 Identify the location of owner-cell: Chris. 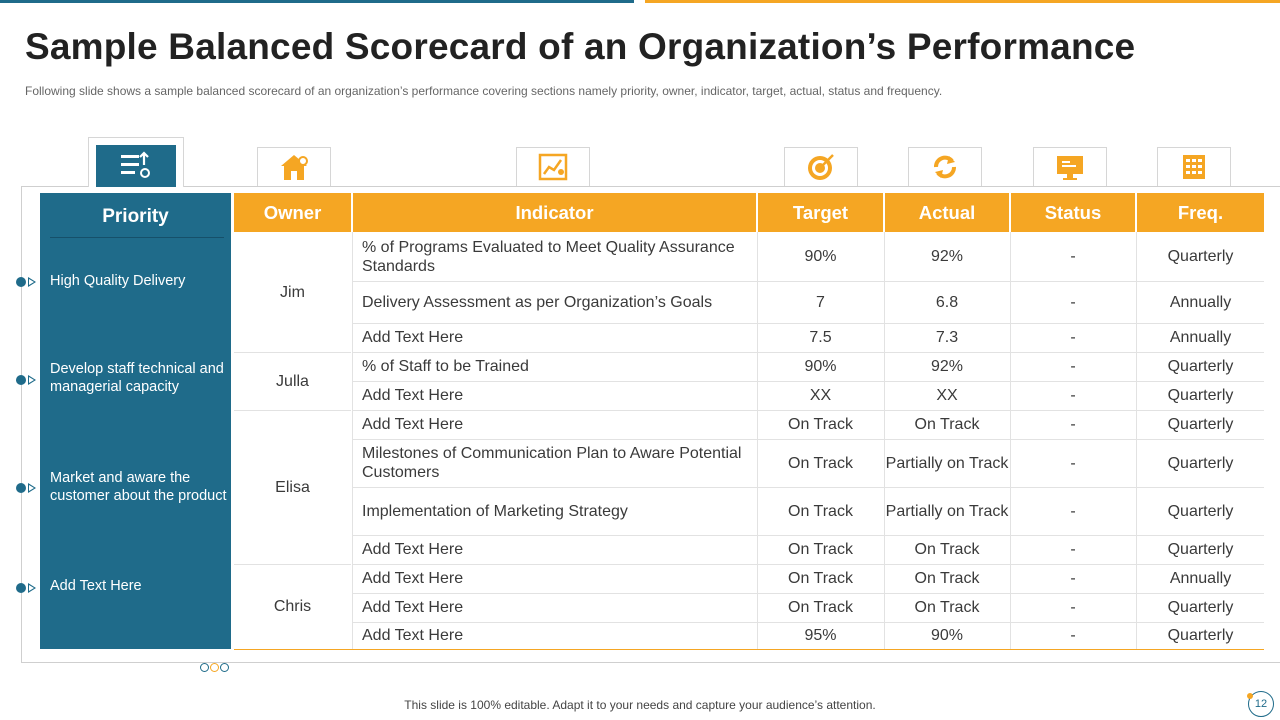
(292, 606).